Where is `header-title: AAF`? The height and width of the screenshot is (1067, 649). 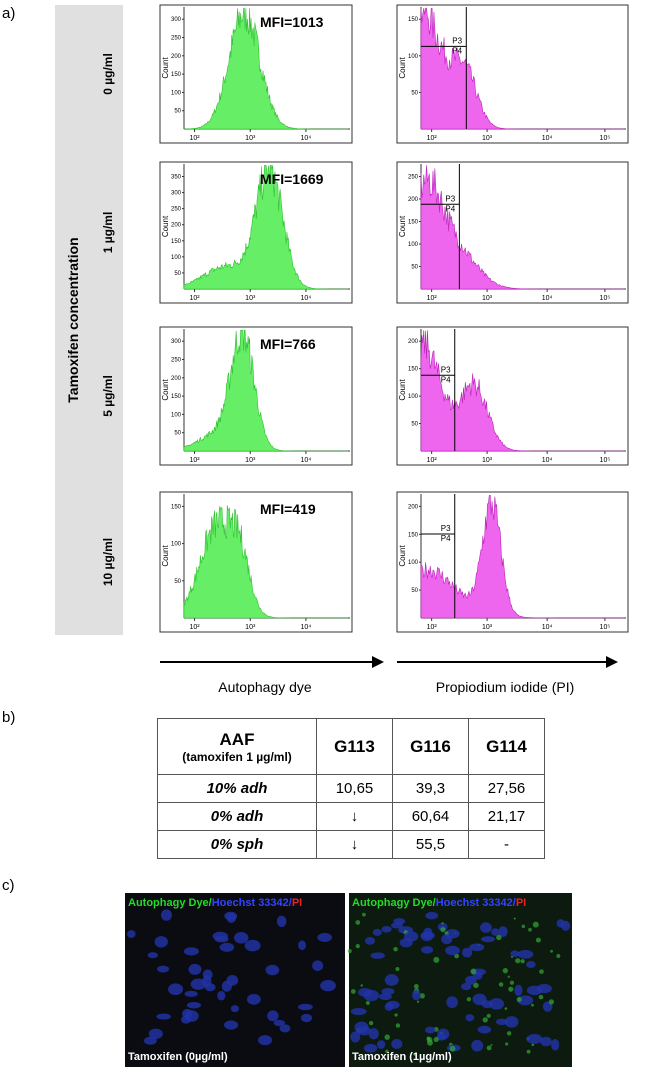 header-title: AAF is located at coordinates (237, 739).